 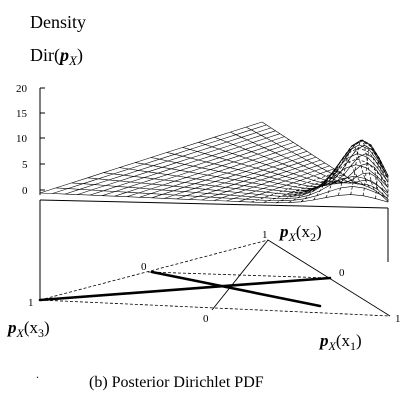 I want to click on z-tick-label: 20, so click(x=22, y=89).